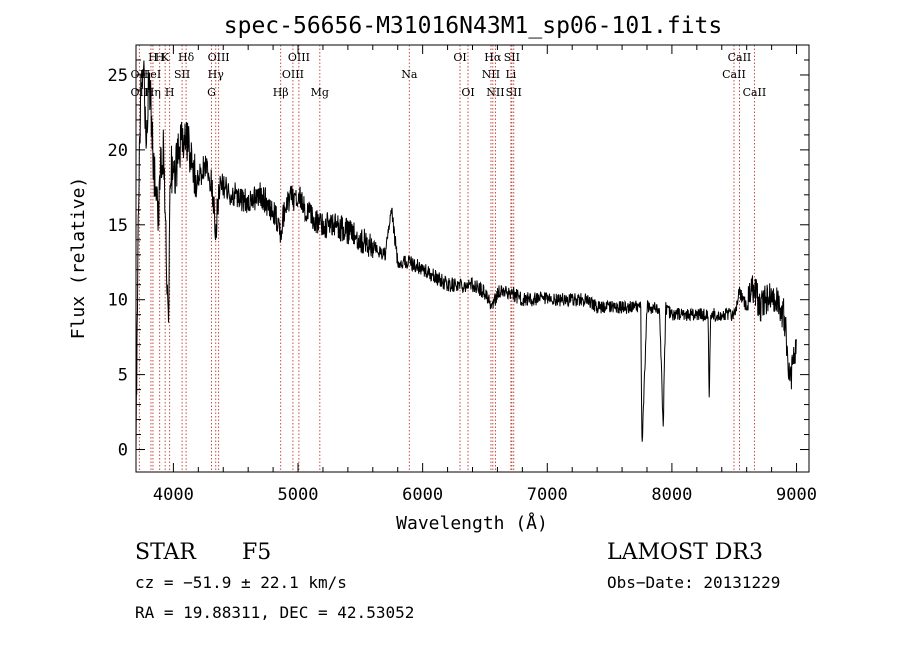 Image resolution: width=900 pixels, height=649 pixels. What do you see at coordinates (671, 495) in the screenshot?
I see `x-tick-label: 8000` at bounding box center [671, 495].